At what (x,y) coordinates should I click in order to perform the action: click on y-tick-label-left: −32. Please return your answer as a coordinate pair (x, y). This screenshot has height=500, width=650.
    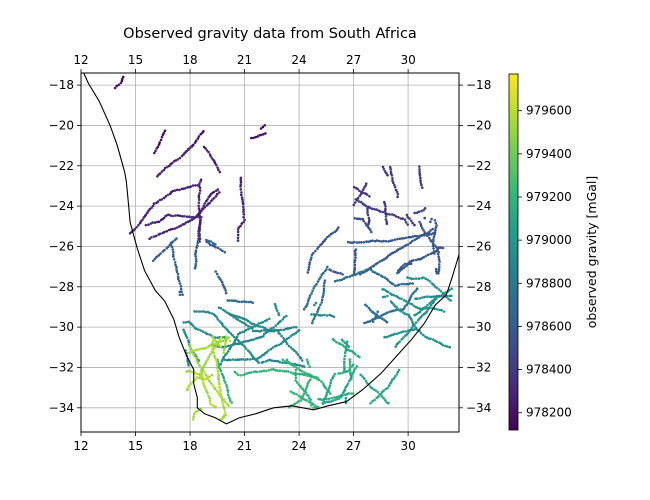
    Looking at the image, I should click on (61, 367).